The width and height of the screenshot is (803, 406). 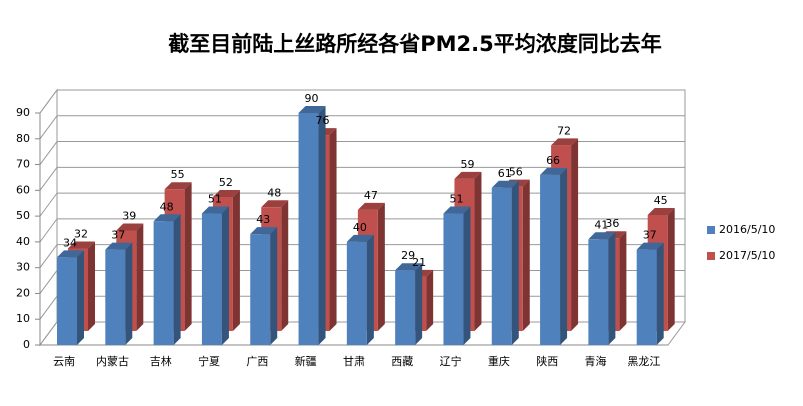 What do you see at coordinates (23, 215) in the screenshot?
I see `y-tick-label: 50` at bounding box center [23, 215].